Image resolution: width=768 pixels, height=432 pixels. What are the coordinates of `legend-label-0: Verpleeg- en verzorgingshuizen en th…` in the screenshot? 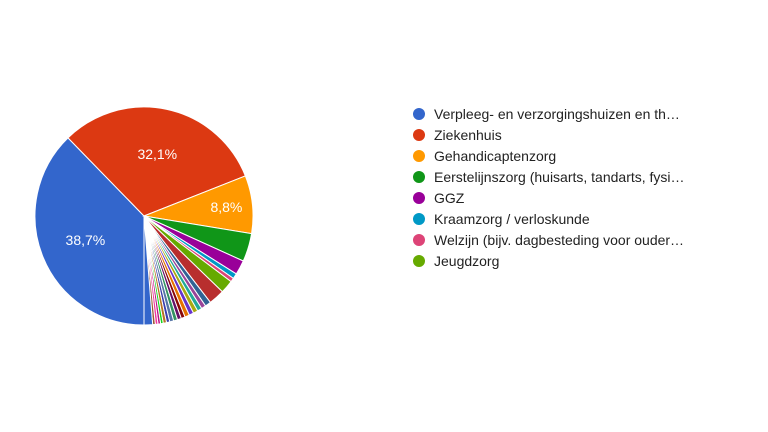 It's located at (557, 113).